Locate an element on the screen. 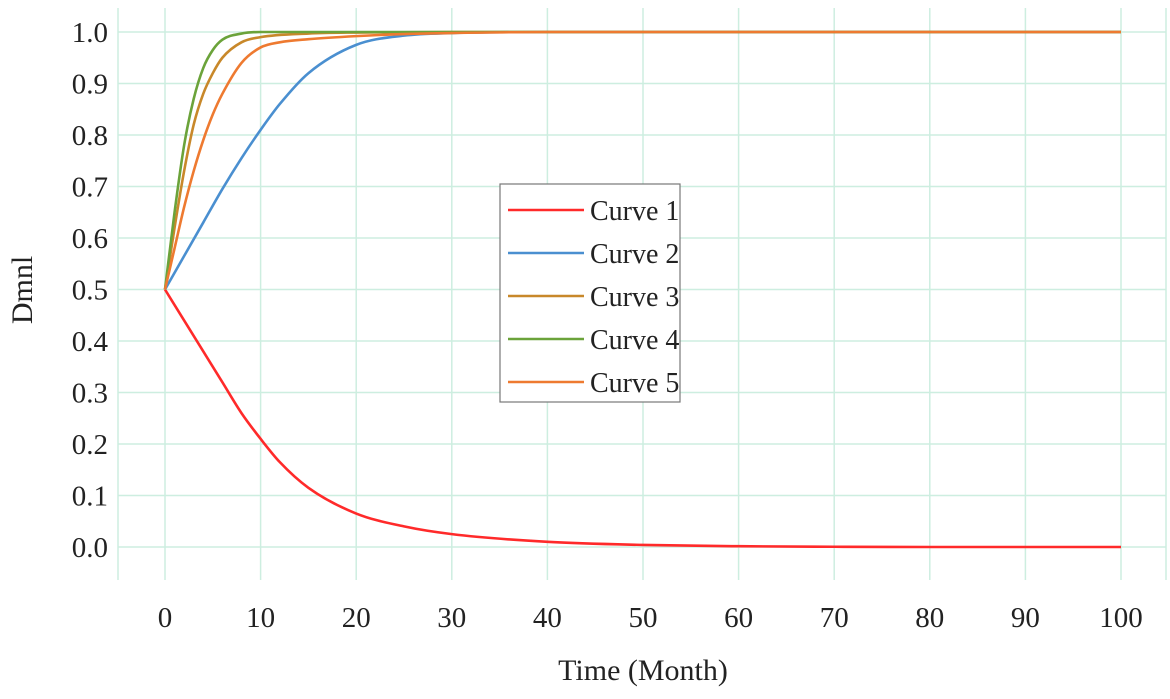 The image size is (1170, 699). x-tick-label: 70 is located at coordinates (834, 618).